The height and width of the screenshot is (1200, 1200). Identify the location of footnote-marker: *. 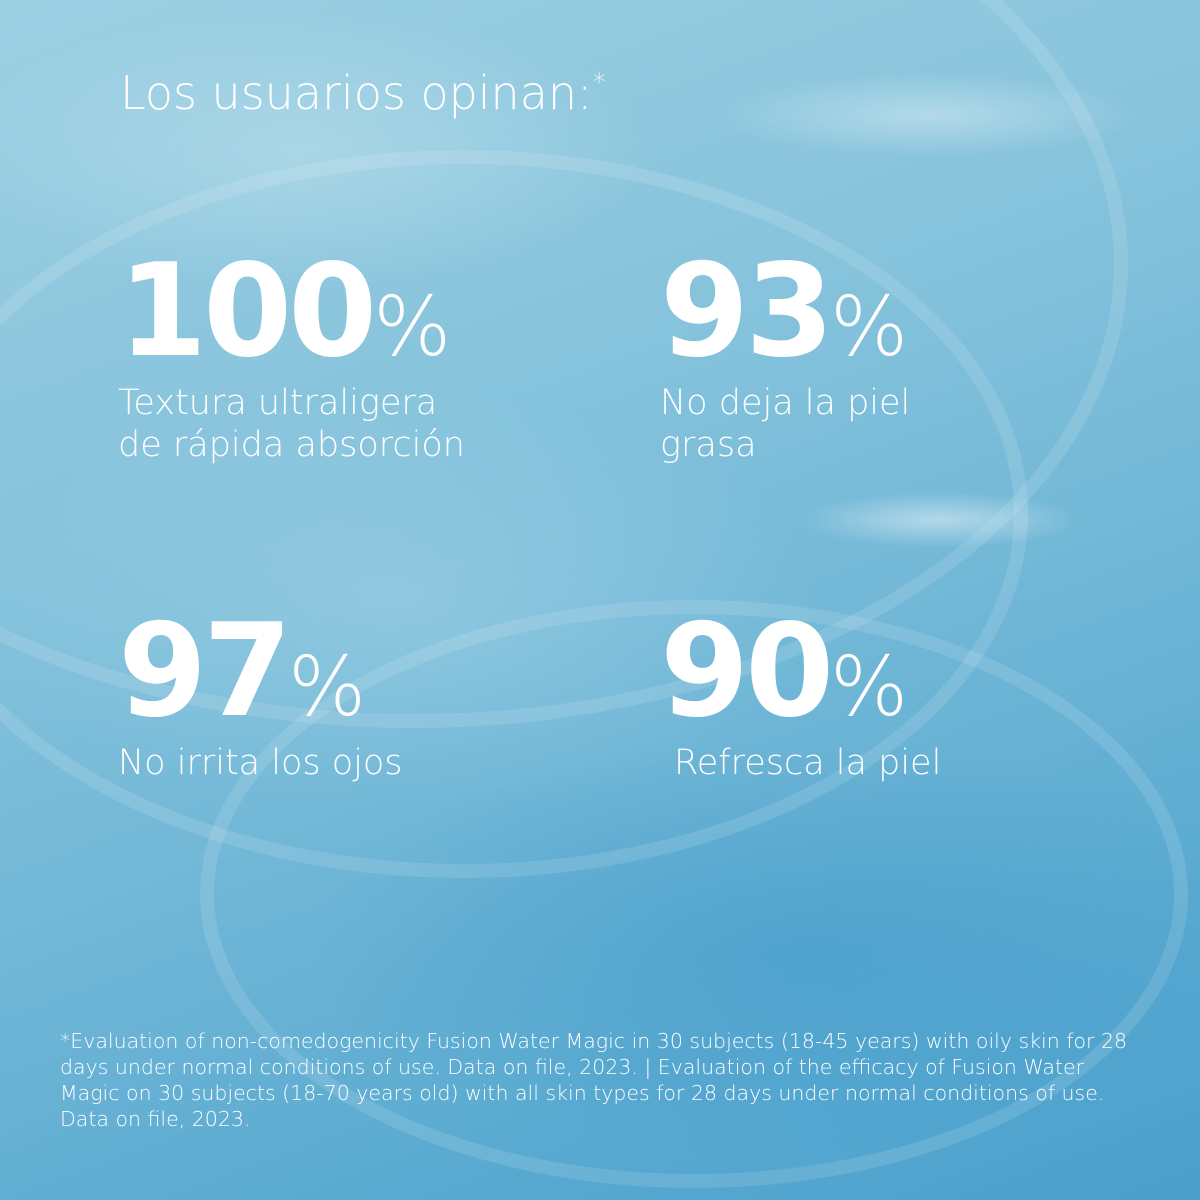
(599, 83).